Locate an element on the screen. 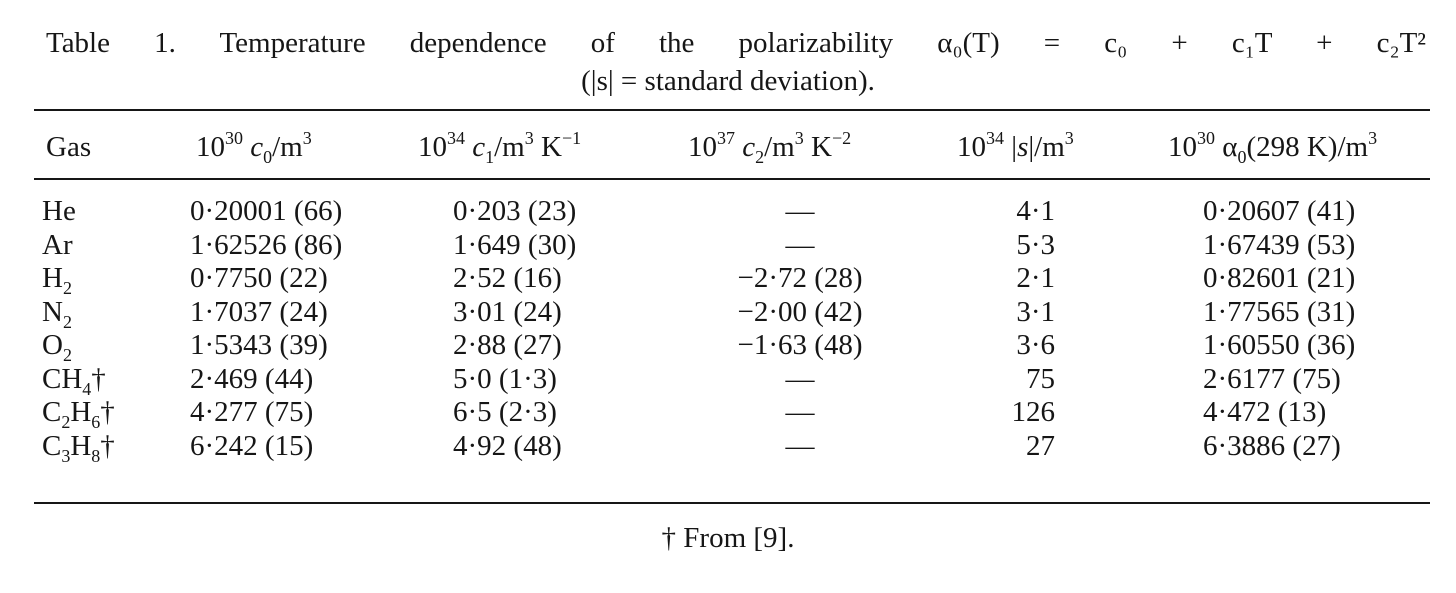 This screenshot has width=1456, height=593. cell-c2: −1·63 (48) is located at coordinates (800, 345).